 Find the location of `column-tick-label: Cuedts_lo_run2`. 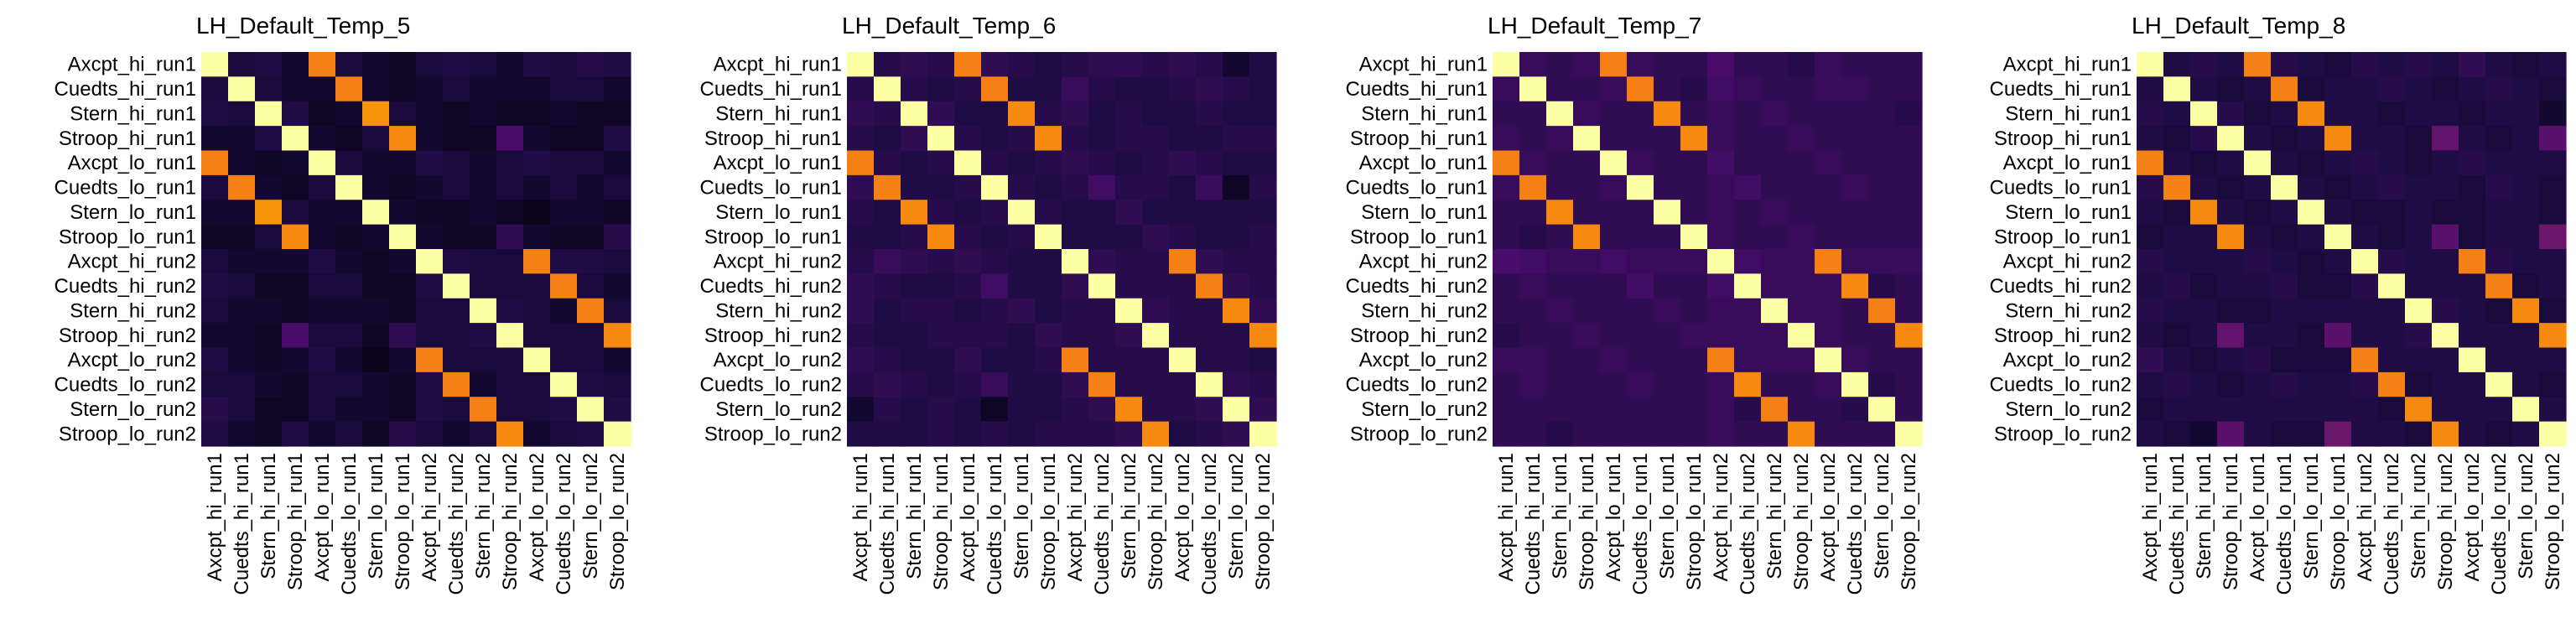

column-tick-label: Cuedts_lo_run2 is located at coordinates (1855, 524).